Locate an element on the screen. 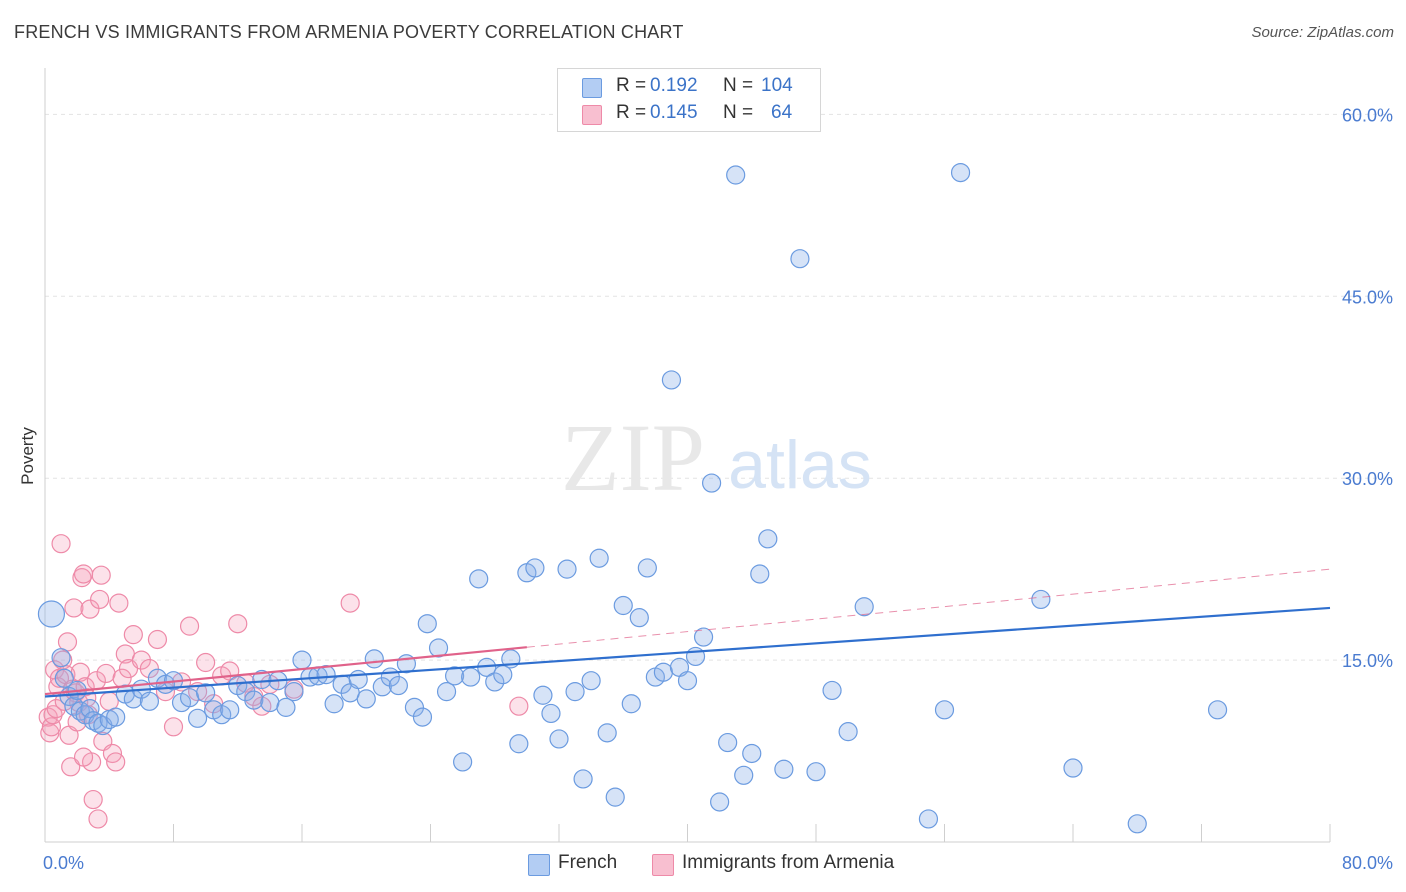 This screenshot has height=892, width=1406. source-label: Source: ZipAtlas.com is located at coordinates (1322, 32).